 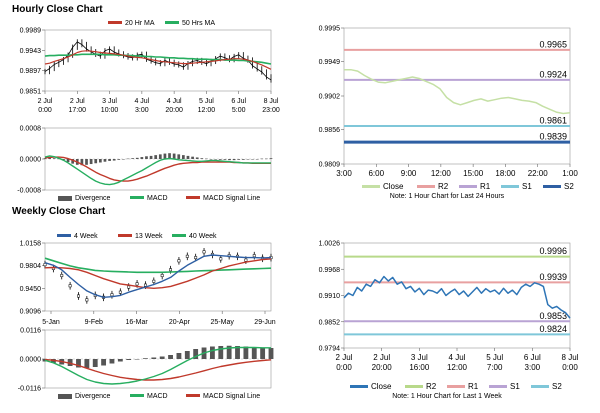 I want to click on weekly-levels-legend-s2-swatch, so click(x=540, y=386).